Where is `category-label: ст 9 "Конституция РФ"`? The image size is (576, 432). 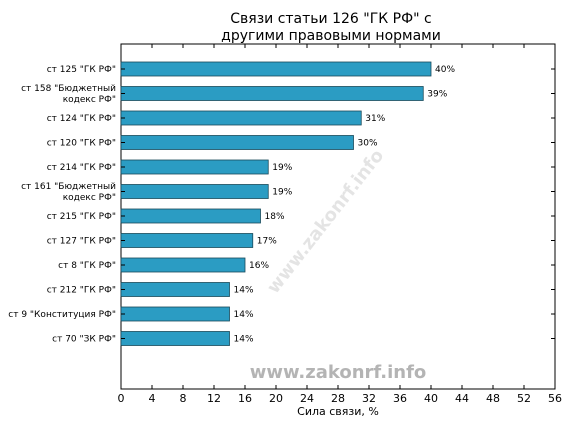
category-label: ст 9 "Конституция РФ" is located at coordinates (62, 315).